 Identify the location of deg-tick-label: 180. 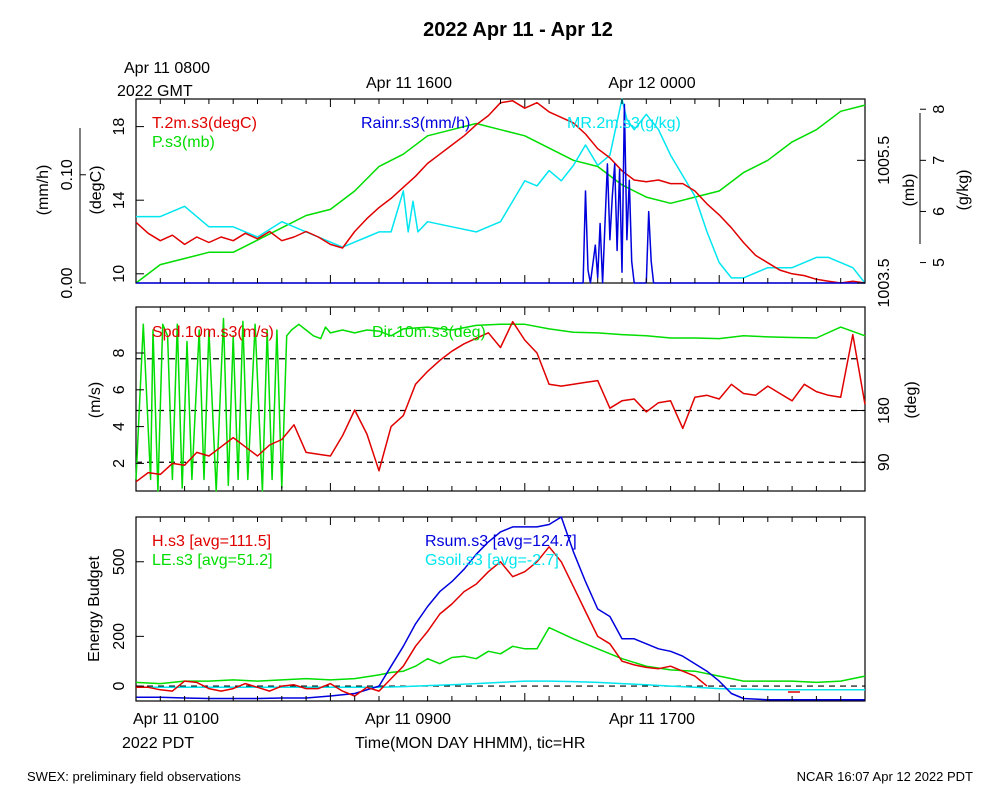
(884, 410).